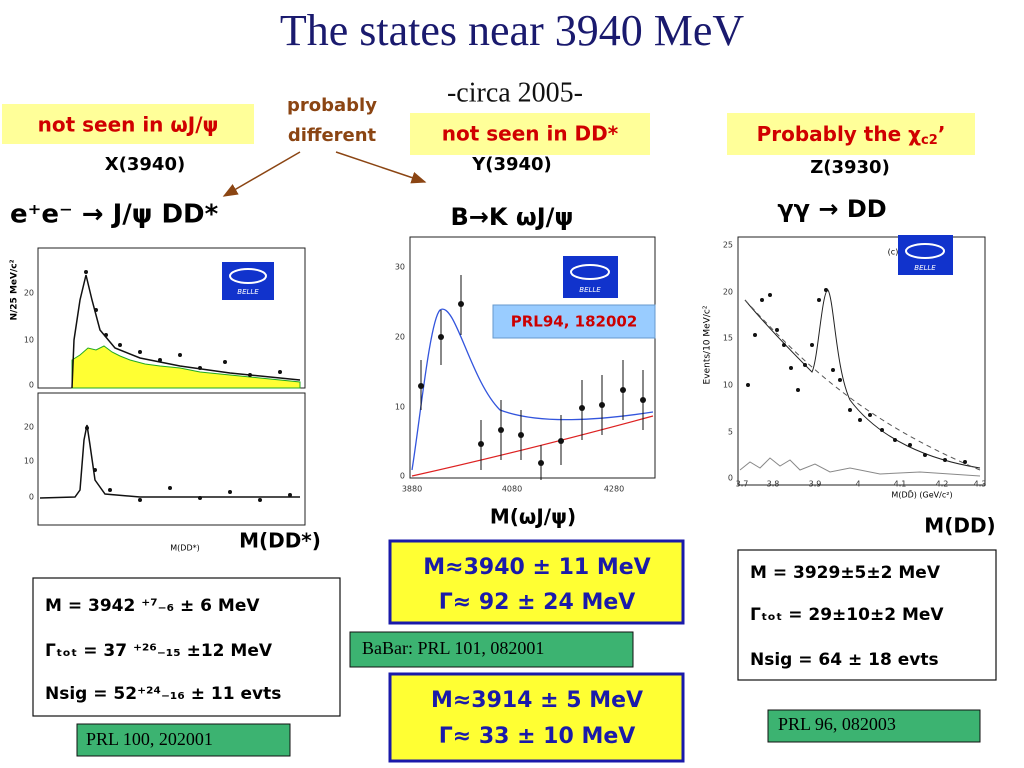  Describe the element at coordinates (400, 267) in the screenshot. I see `y-tick-label: 30` at that location.